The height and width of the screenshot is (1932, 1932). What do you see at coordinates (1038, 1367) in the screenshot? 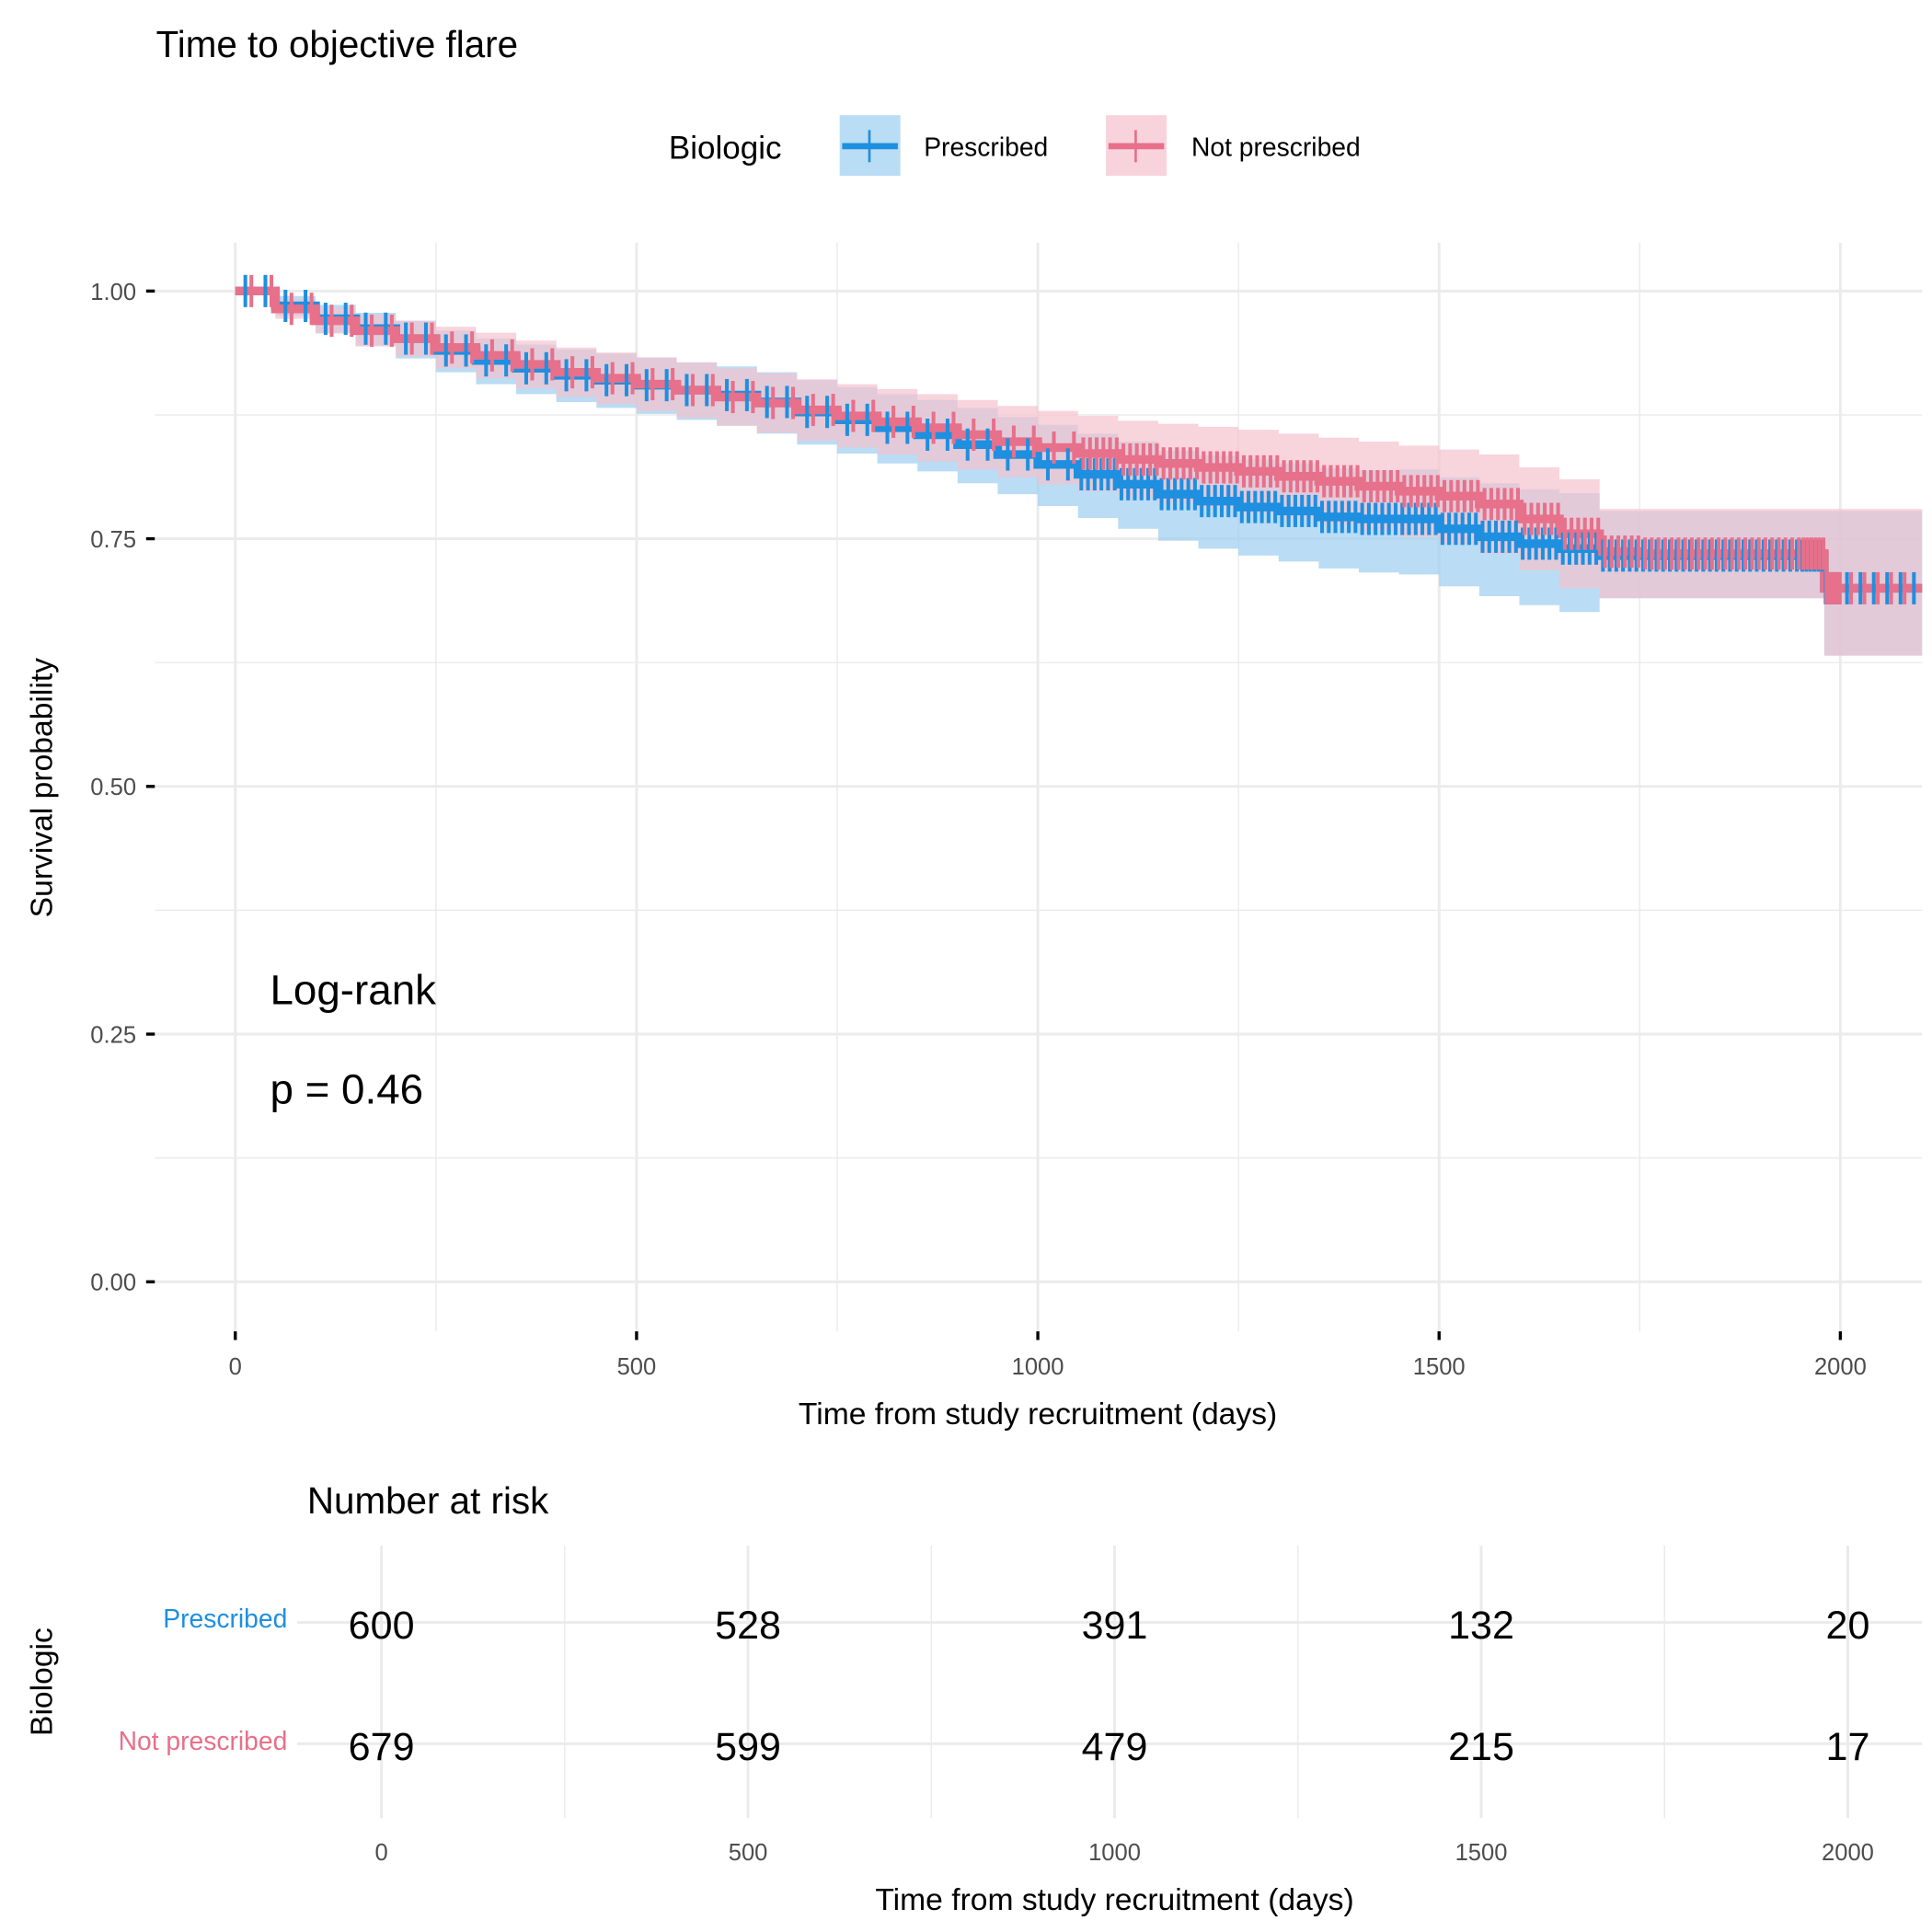
I see `x-tick-label: 1000` at bounding box center [1038, 1367].